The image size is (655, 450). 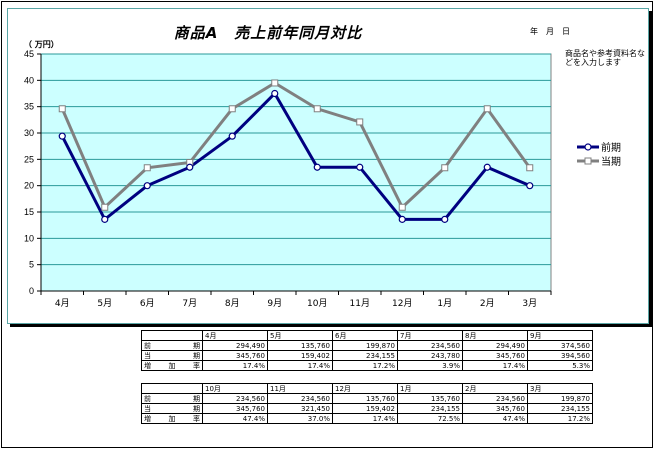 What do you see at coordinates (529, 303) in the screenshot?
I see `x-tick-label: 3月` at bounding box center [529, 303].